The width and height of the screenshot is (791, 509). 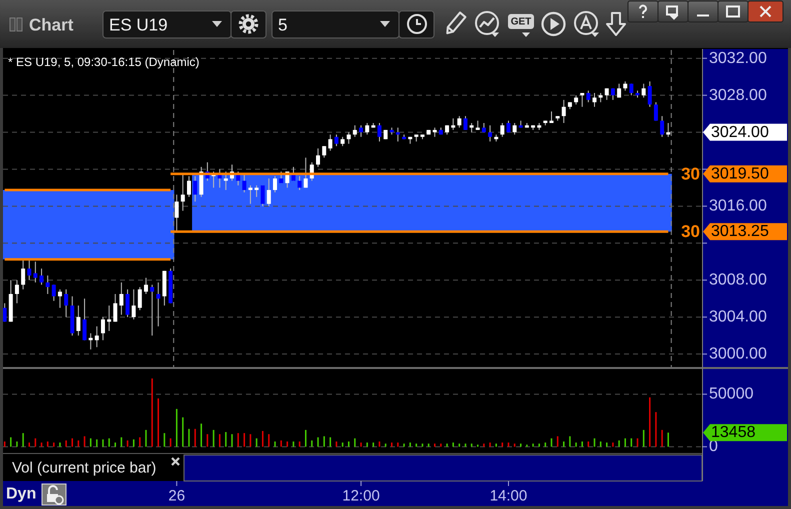 What do you see at coordinates (738, 354) in the screenshot?
I see `y-tick-label: 3000.00` at bounding box center [738, 354].